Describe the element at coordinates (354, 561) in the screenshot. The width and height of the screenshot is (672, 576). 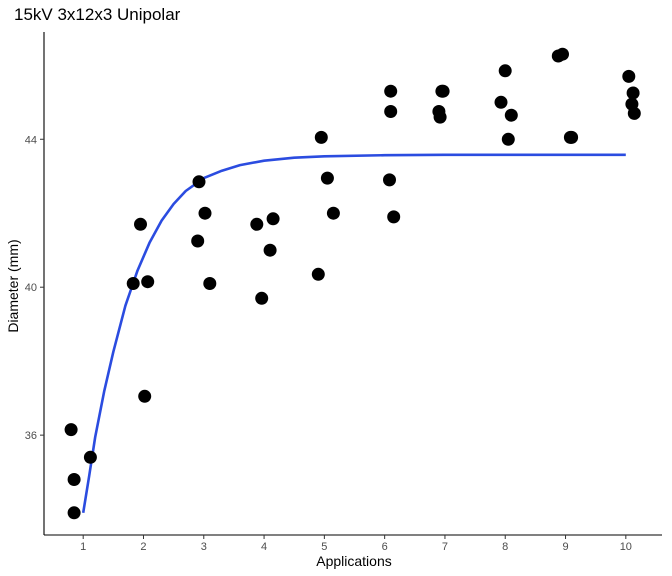
I see `x-axis-label: Applications` at that location.